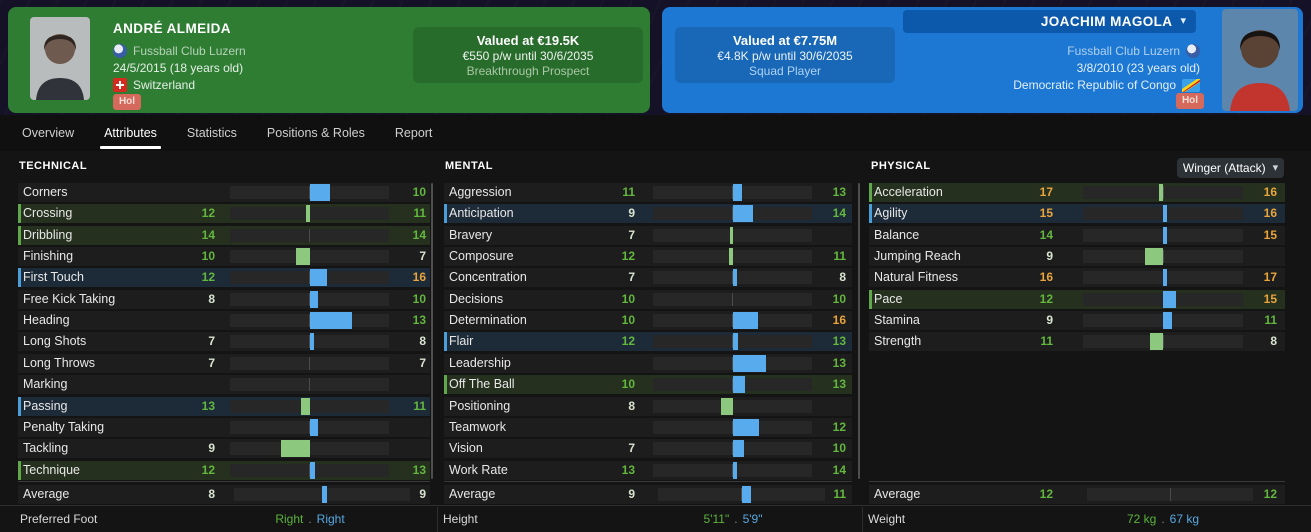  I want to click on attribute-label: Positioning, so click(480, 405).